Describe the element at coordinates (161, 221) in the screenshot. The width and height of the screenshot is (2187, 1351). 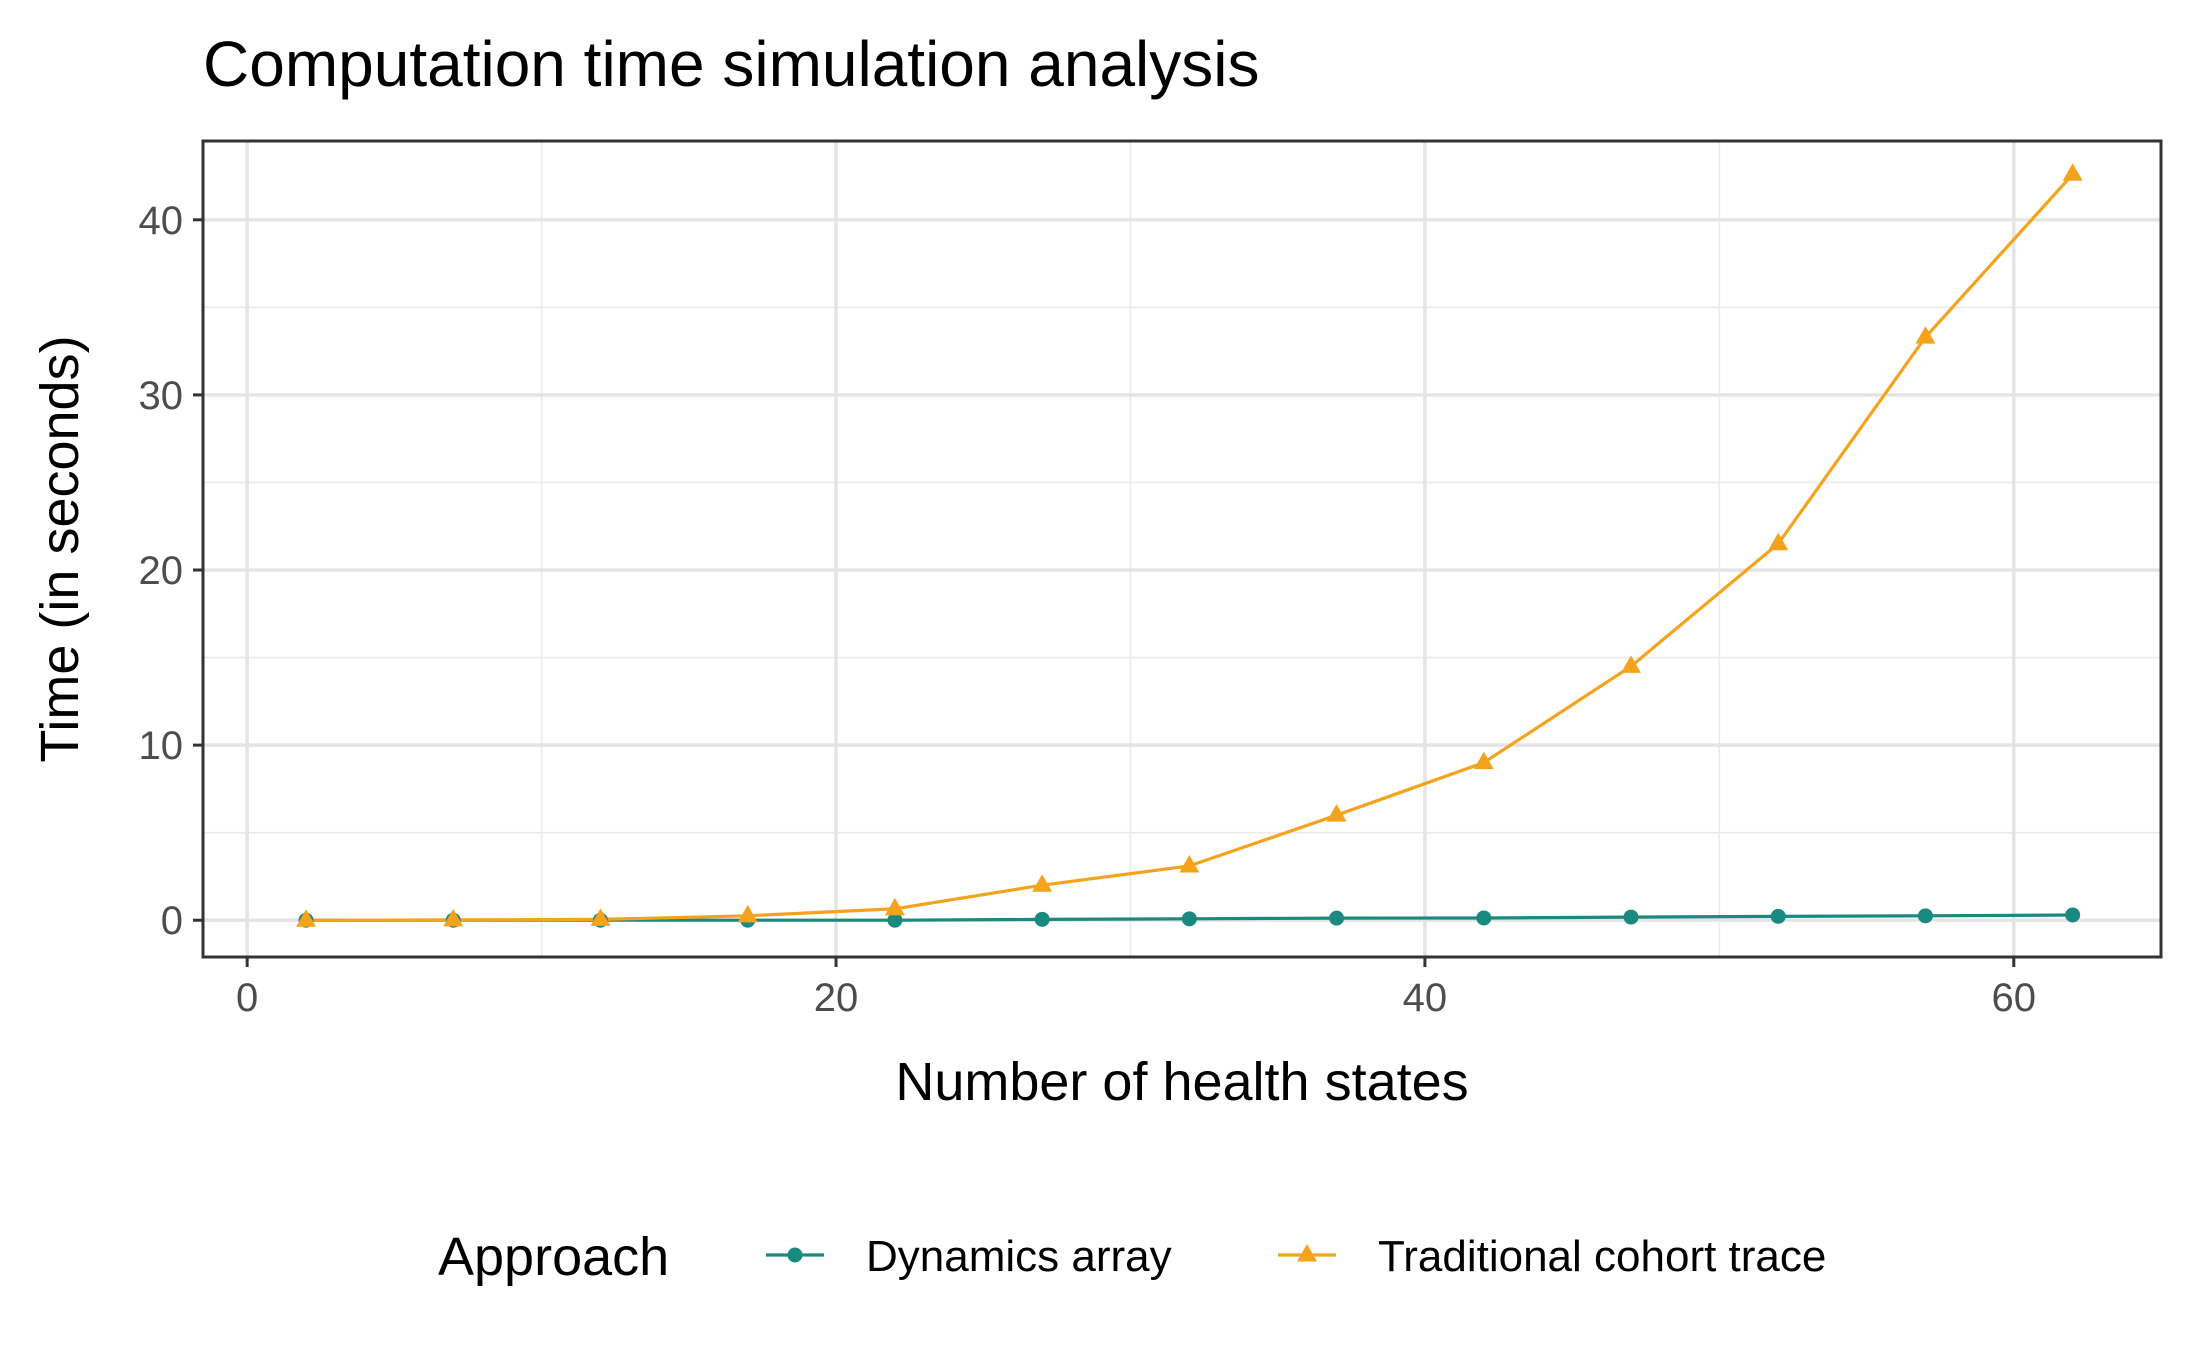
I see `y-tick-label: 40` at that location.